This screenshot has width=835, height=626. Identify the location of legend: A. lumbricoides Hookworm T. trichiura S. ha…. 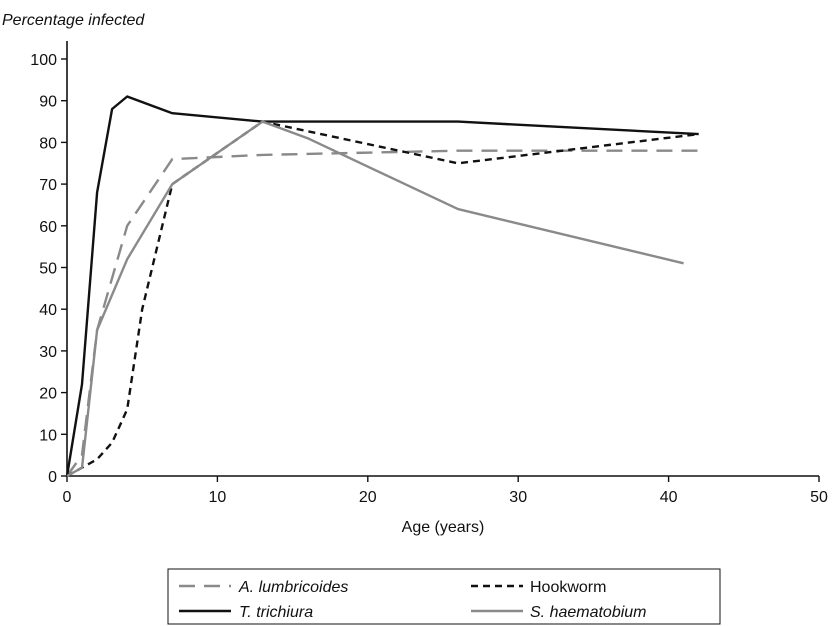
(444, 596).